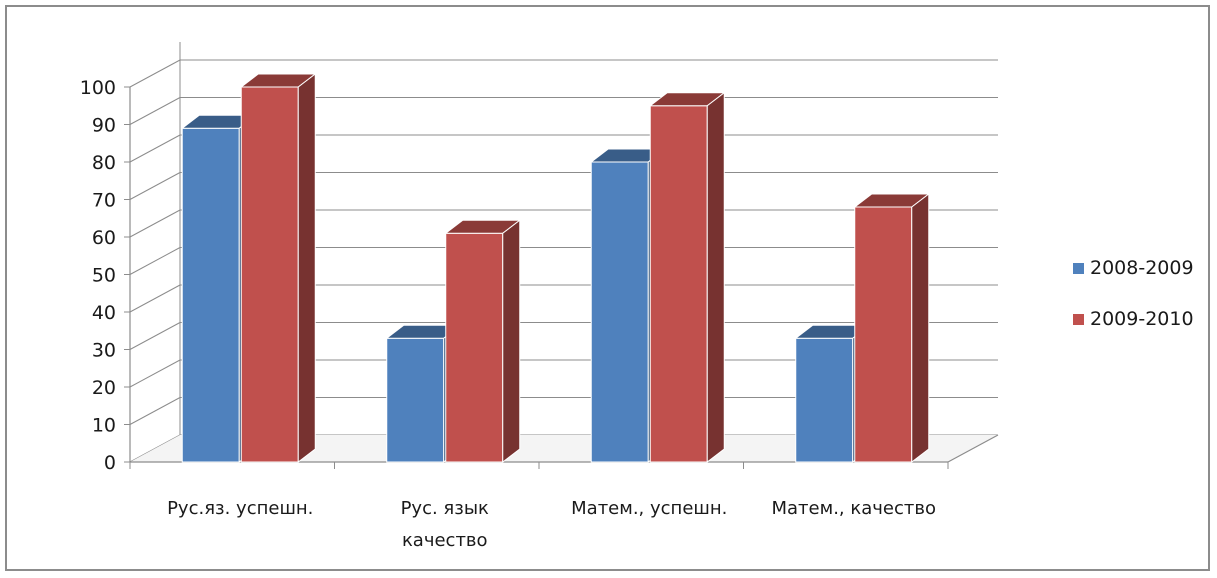  Describe the element at coordinates (104, 126) in the screenshot. I see `y-tick-label: 90` at that location.